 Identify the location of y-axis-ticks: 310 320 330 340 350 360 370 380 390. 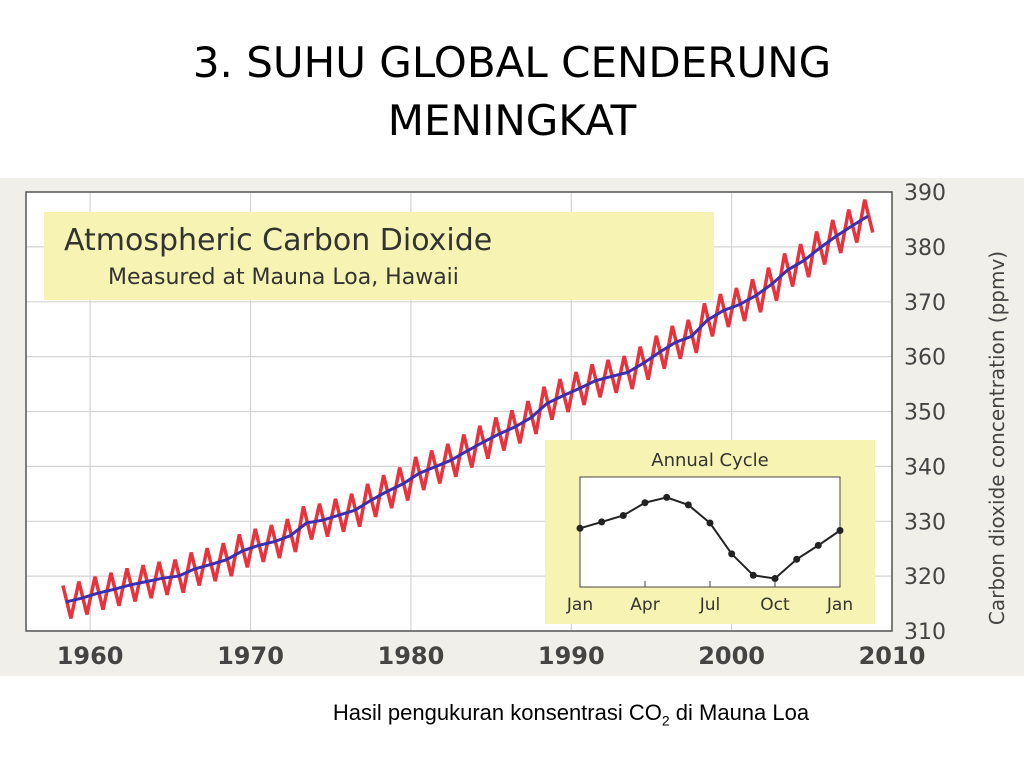
(925, 413).